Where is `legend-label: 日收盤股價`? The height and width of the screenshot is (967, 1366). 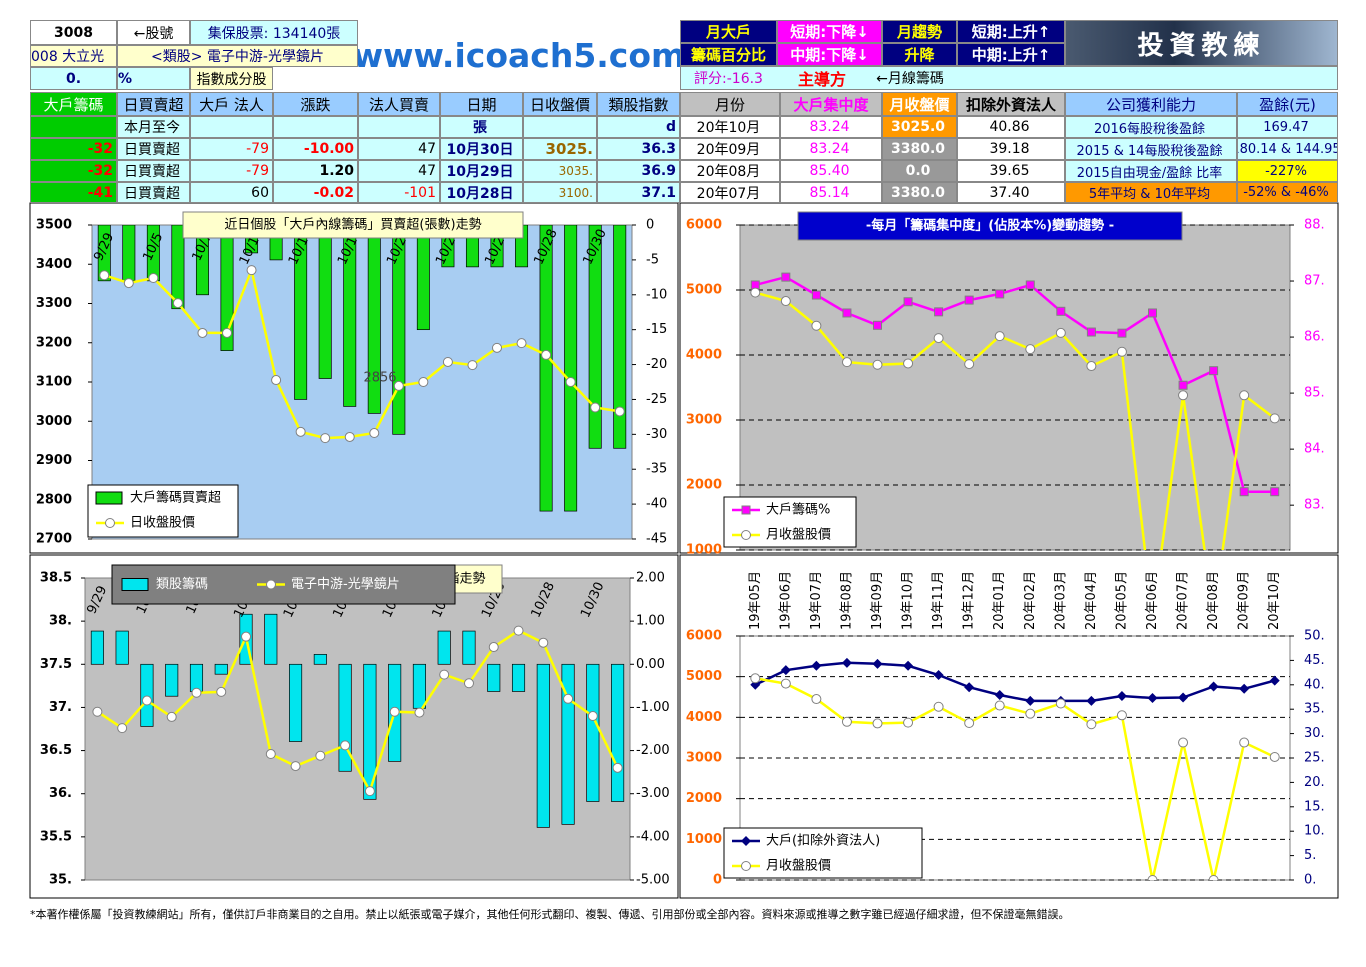
legend-label: 日收盤股價 is located at coordinates (162, 523).